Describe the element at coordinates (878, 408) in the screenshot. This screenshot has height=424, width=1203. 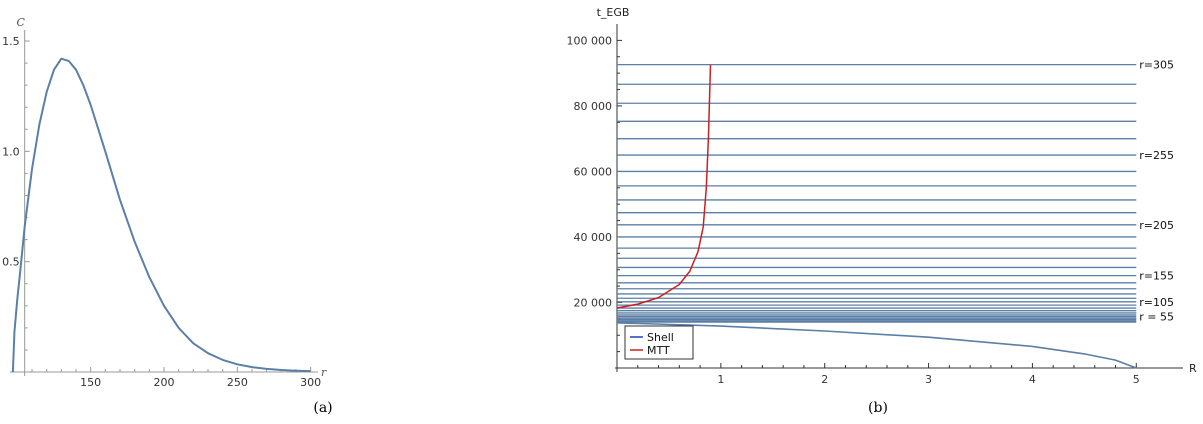
I see `caption-b: (b)` at that location.